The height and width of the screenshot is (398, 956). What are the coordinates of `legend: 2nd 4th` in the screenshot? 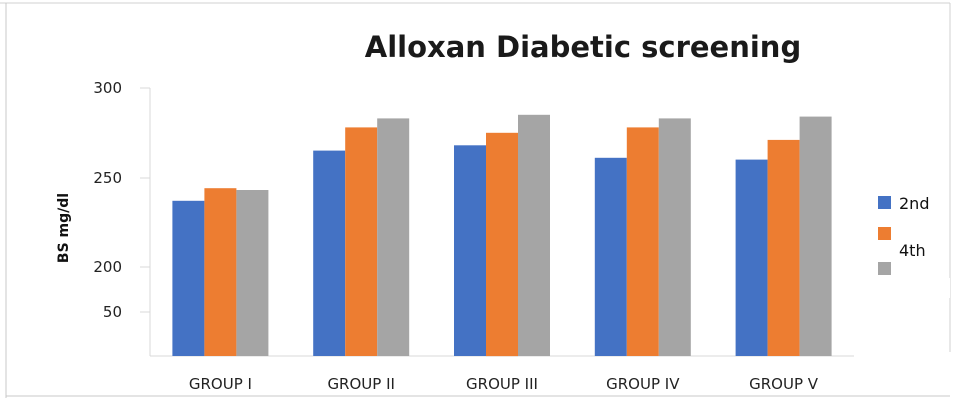 It's located at (912, 246).